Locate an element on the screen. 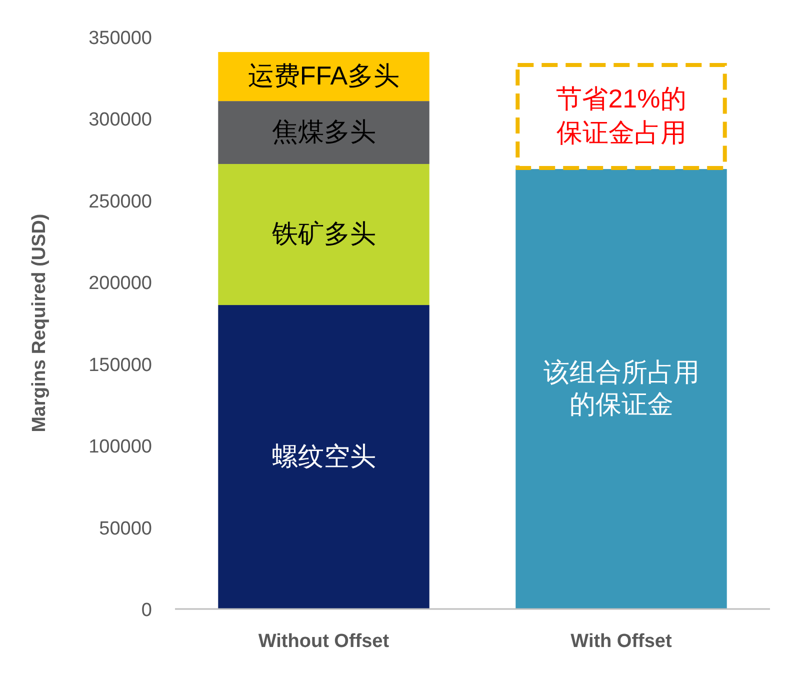  annotation: 节省21%的保证金占用 is located at coordinates (621, 116).